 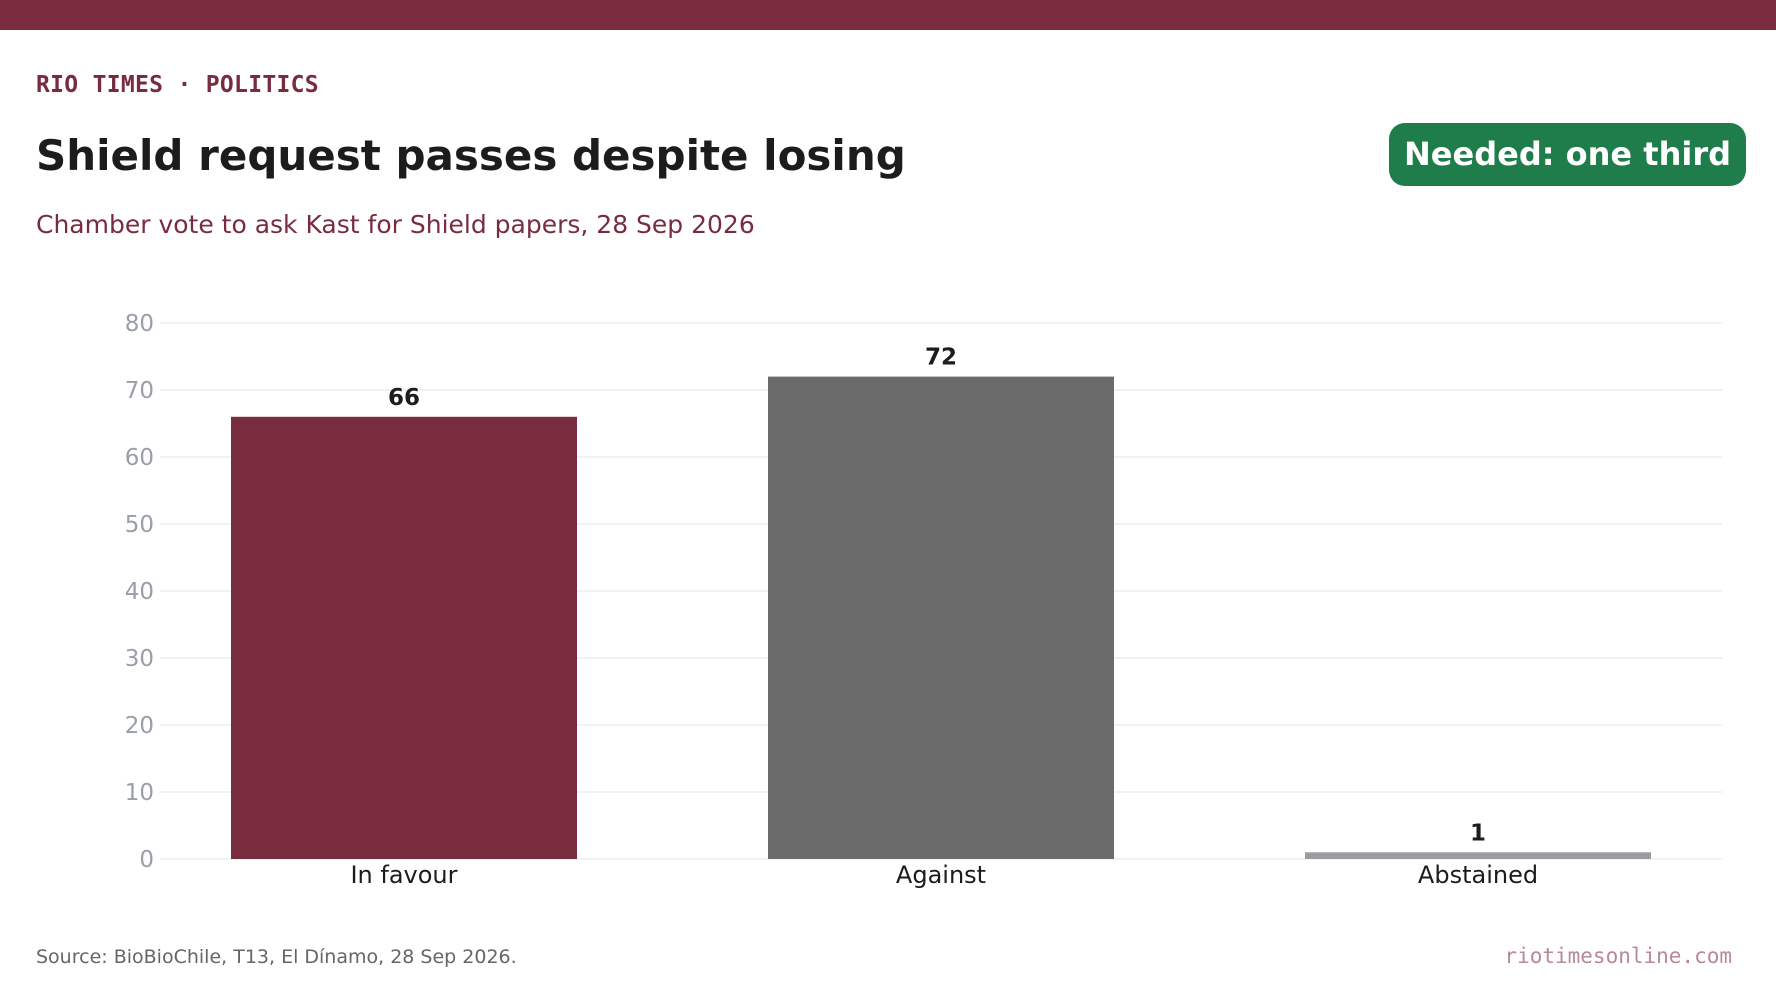 I want to click on x-tick-label: Against, so click(x=941, y=875).